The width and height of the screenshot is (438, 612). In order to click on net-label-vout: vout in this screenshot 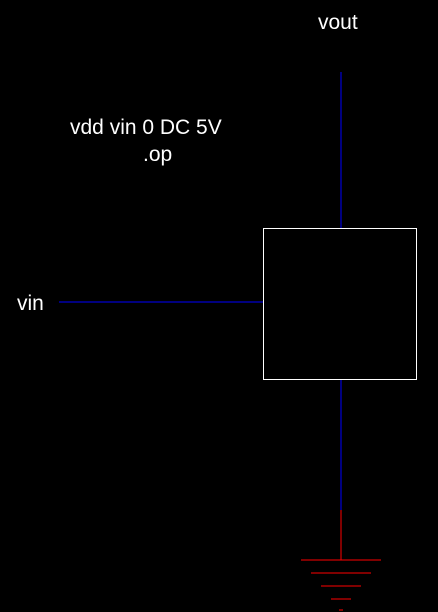, I will do `click(338, 22)`.